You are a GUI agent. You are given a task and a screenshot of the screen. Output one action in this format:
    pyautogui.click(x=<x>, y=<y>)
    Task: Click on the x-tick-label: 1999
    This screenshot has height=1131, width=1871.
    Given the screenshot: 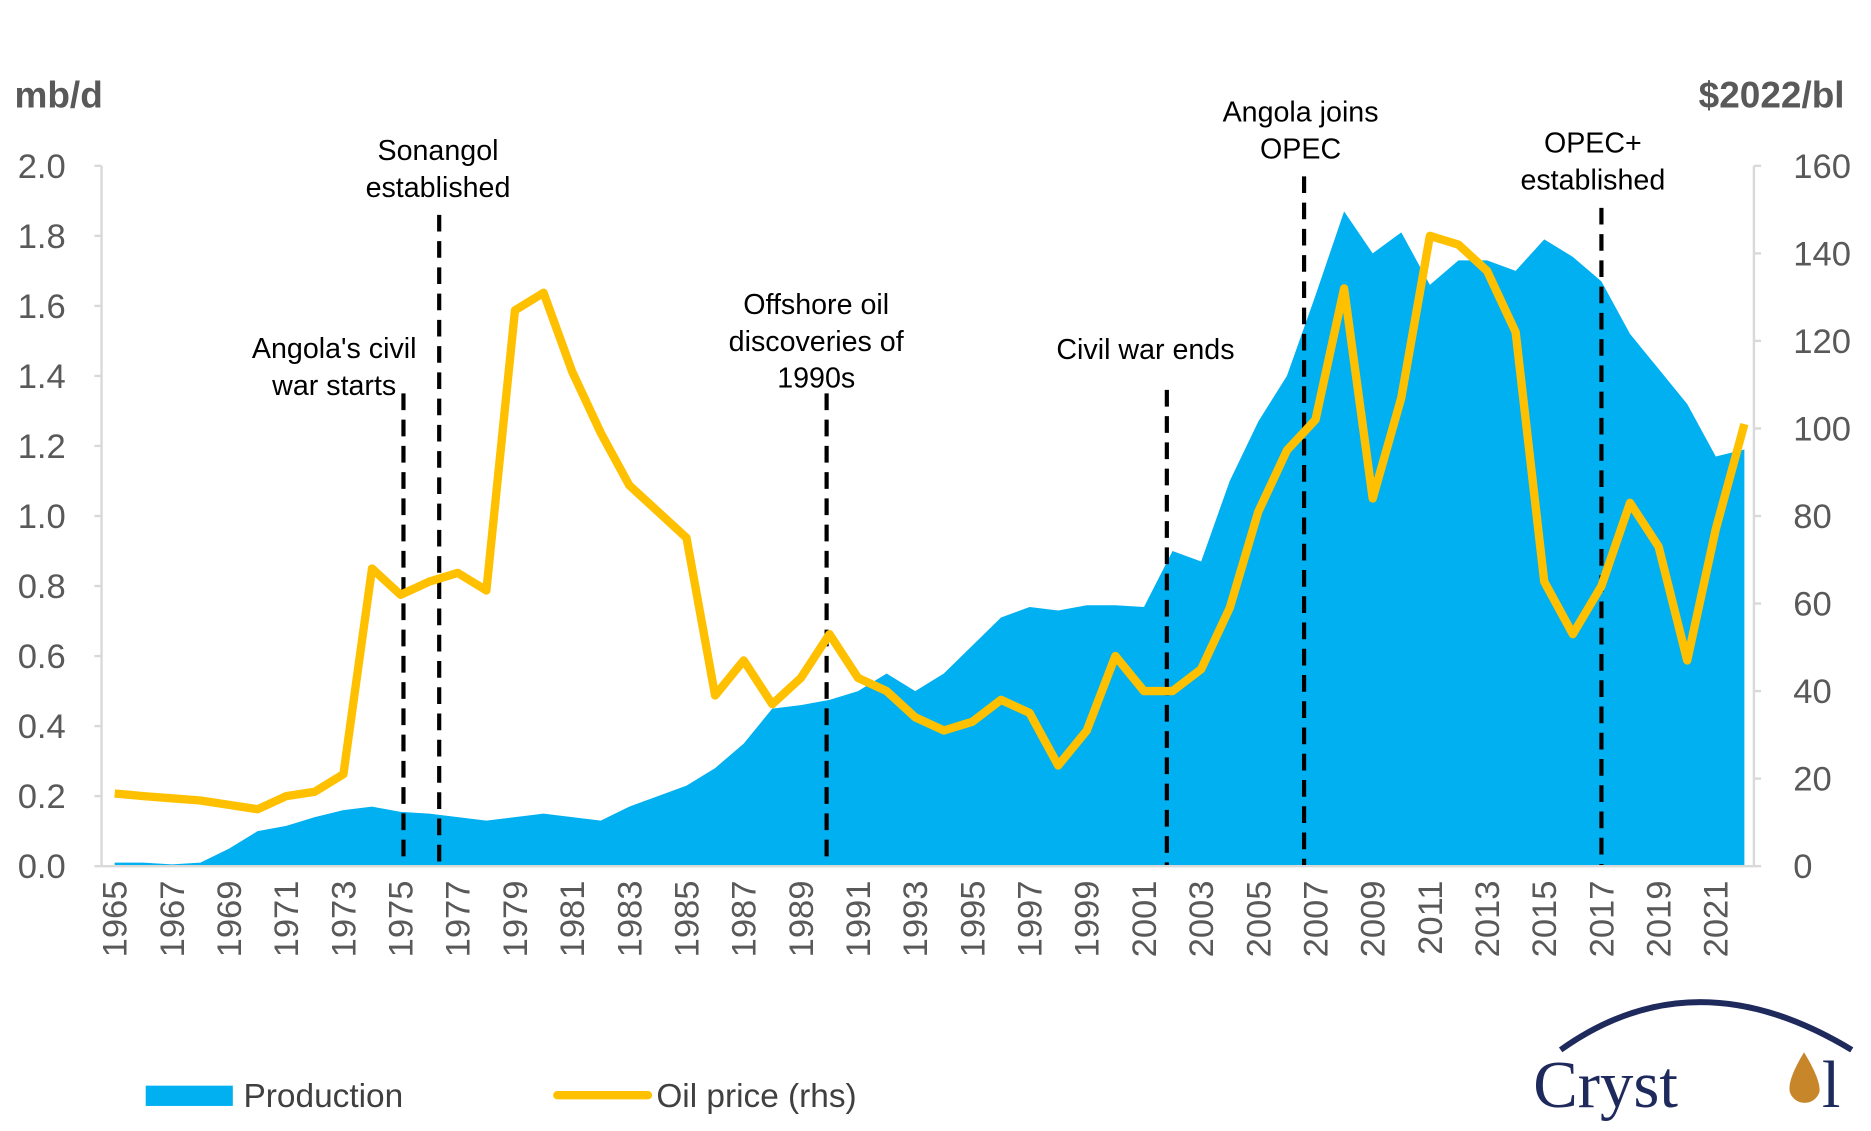 What is the action you would take?
    pyautogui.click(x=1088, y=918)
    